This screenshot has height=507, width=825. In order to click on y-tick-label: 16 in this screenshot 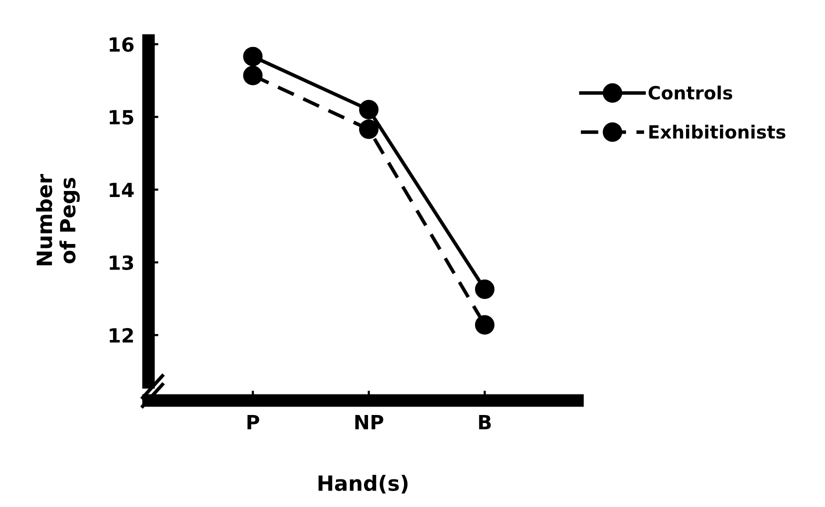, I will do `click(122, 44)`.